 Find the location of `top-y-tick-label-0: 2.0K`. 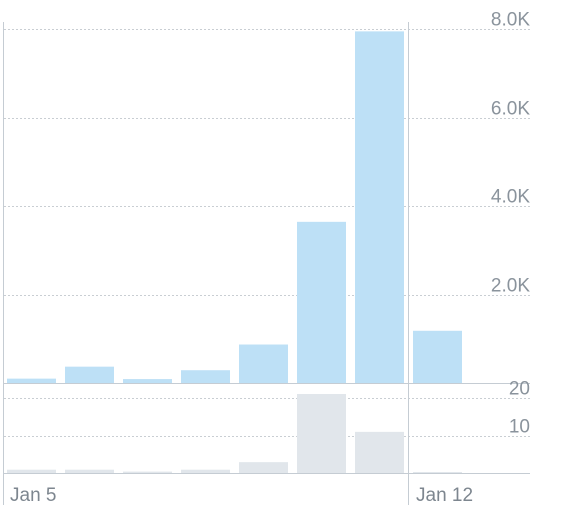

top-y-tick-label-0: 2.0K is located at coordinates (510, 286).